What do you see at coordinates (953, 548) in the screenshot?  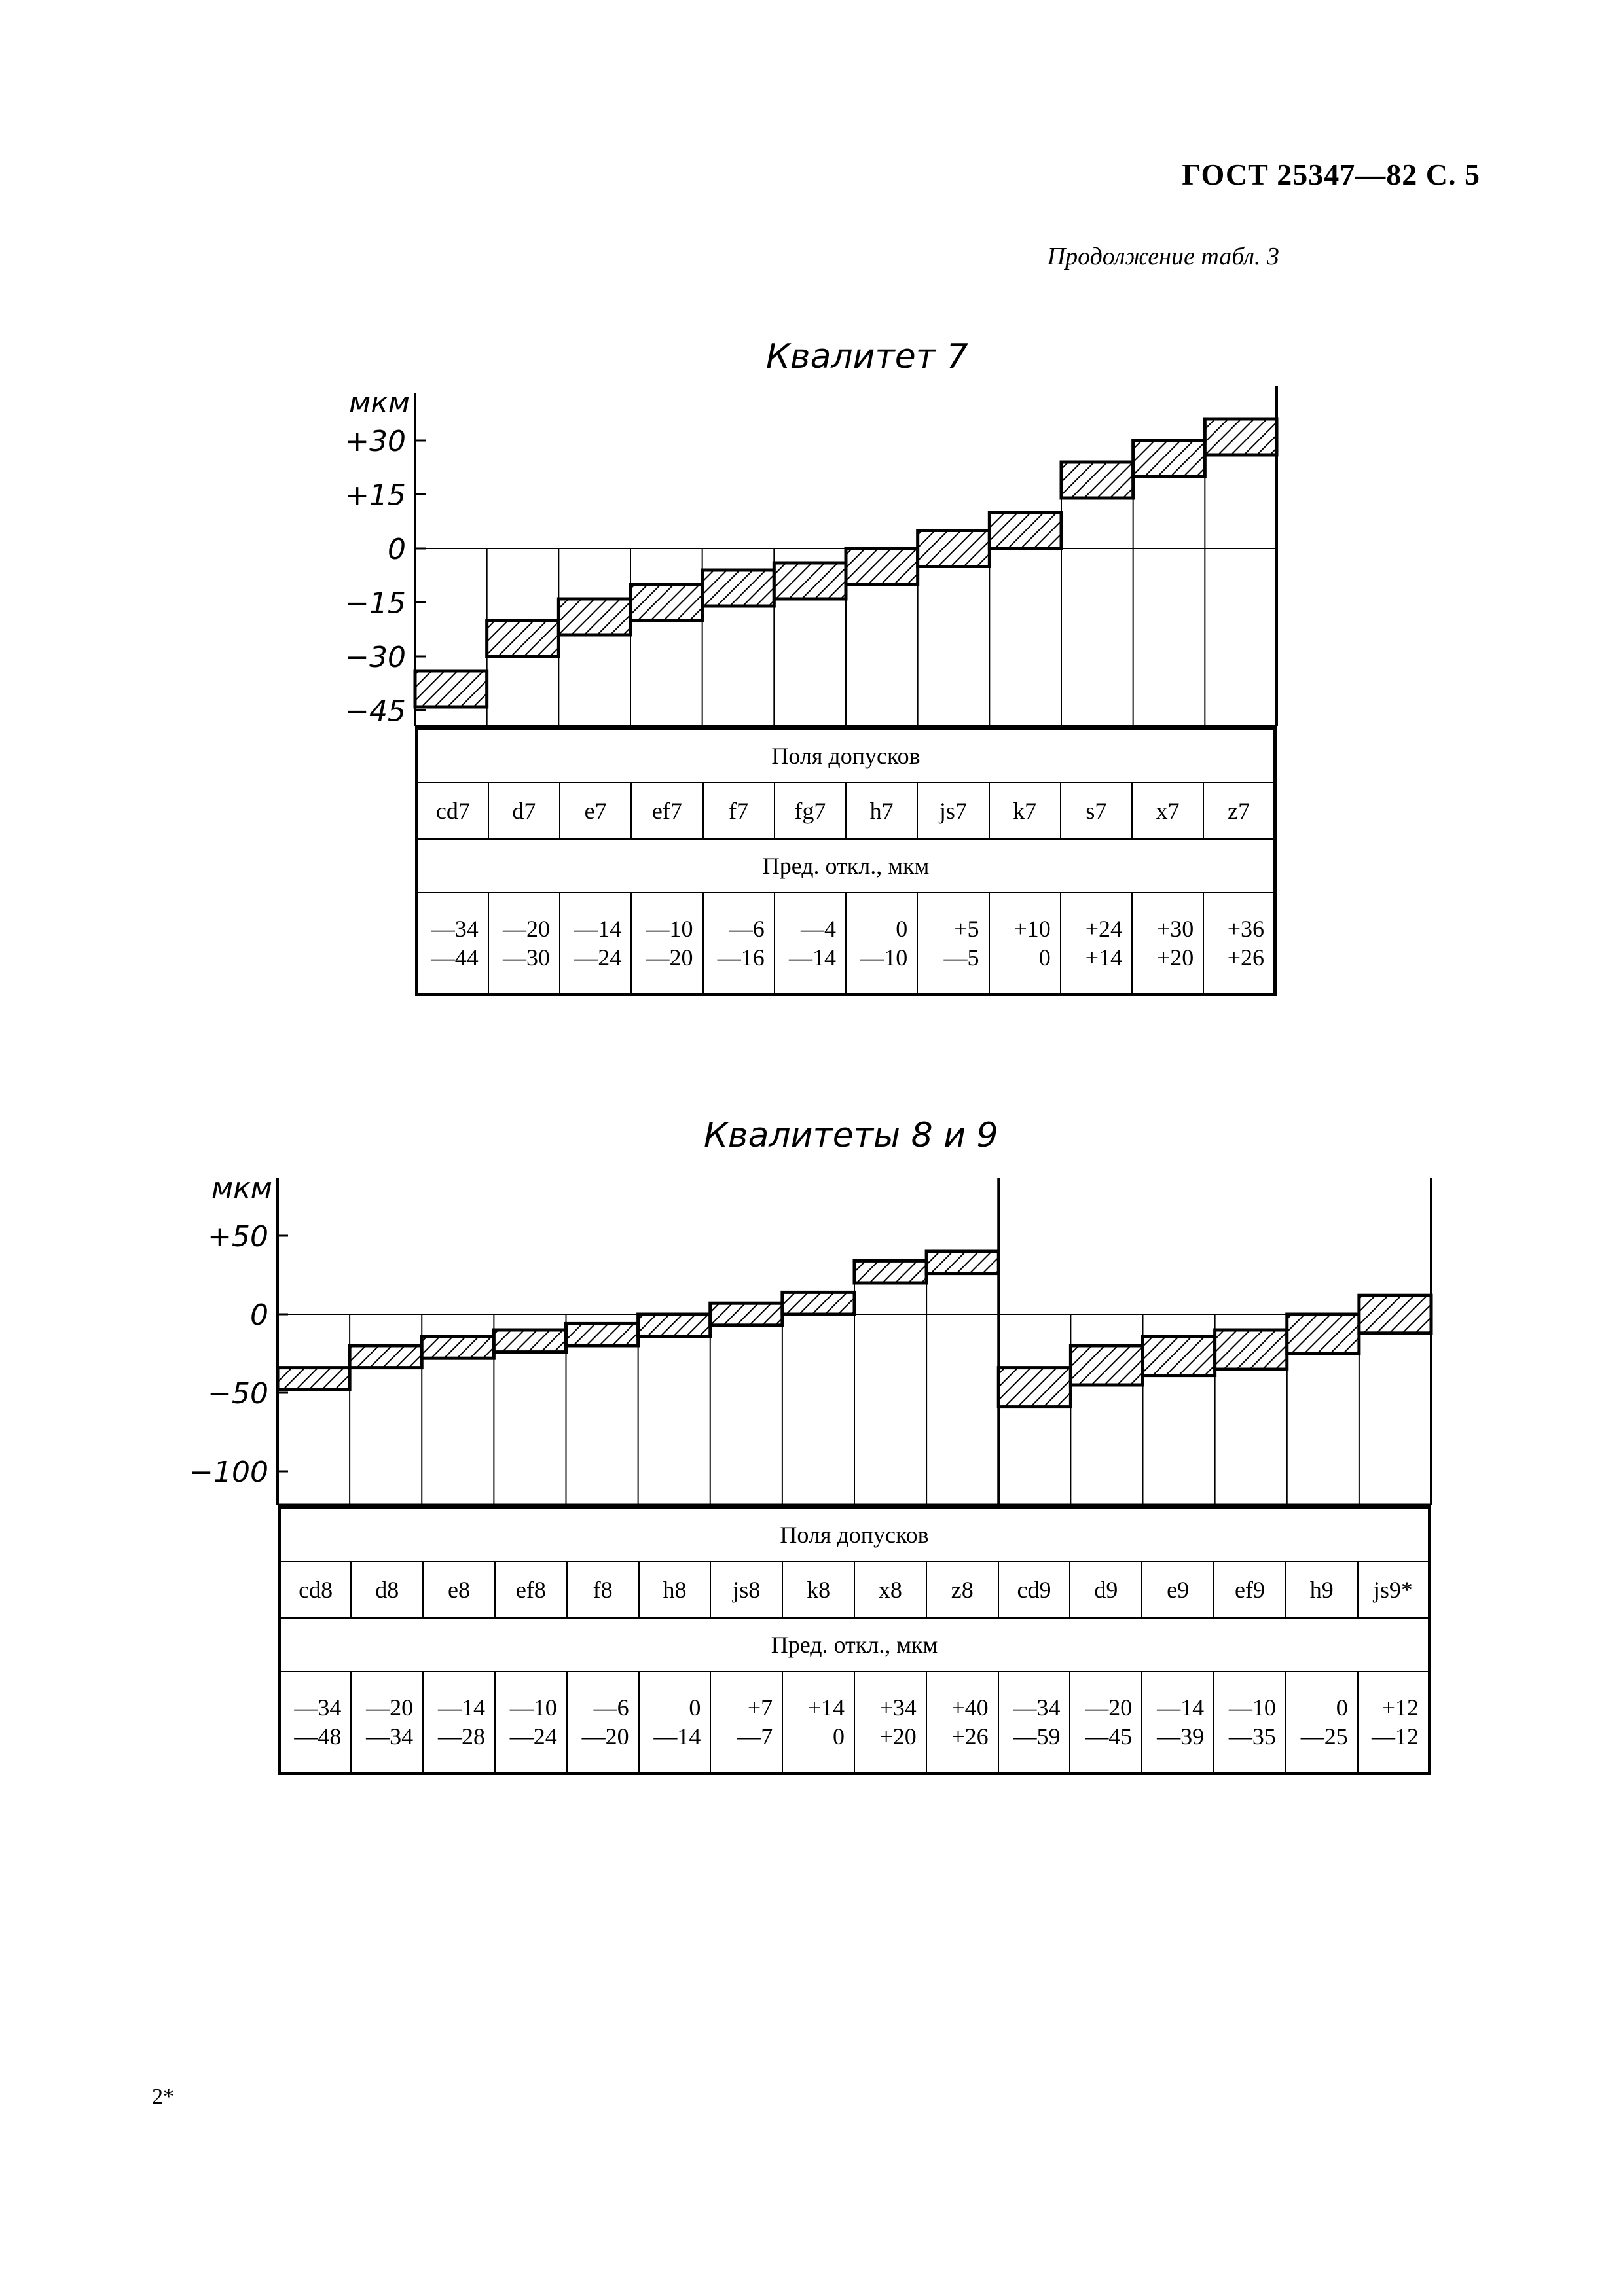 I see `tolerance-field-bar-js7` at bounding box center [953, 548].